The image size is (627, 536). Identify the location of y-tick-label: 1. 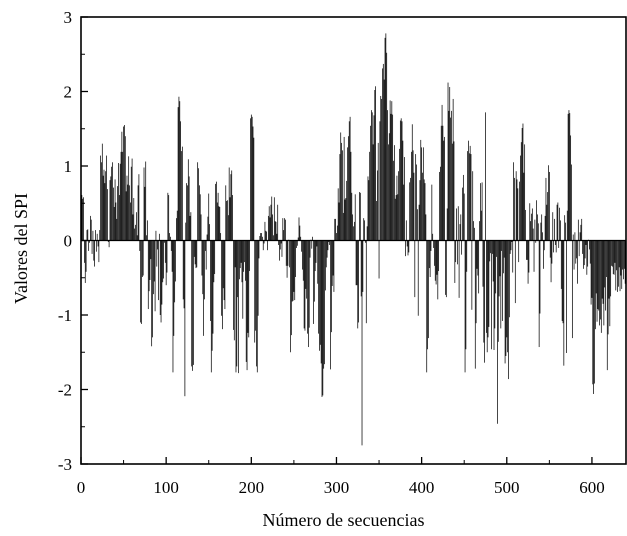
(68, 166).